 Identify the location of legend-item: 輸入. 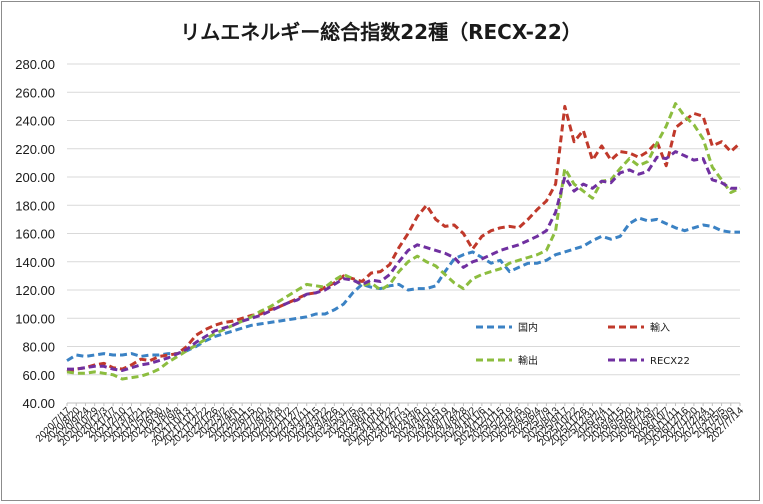
(639, 327).